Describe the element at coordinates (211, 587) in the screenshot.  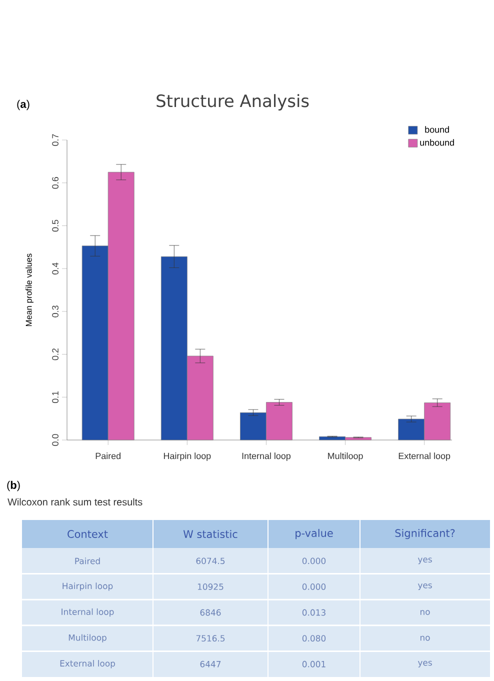
I see `text: 10925` at that location.